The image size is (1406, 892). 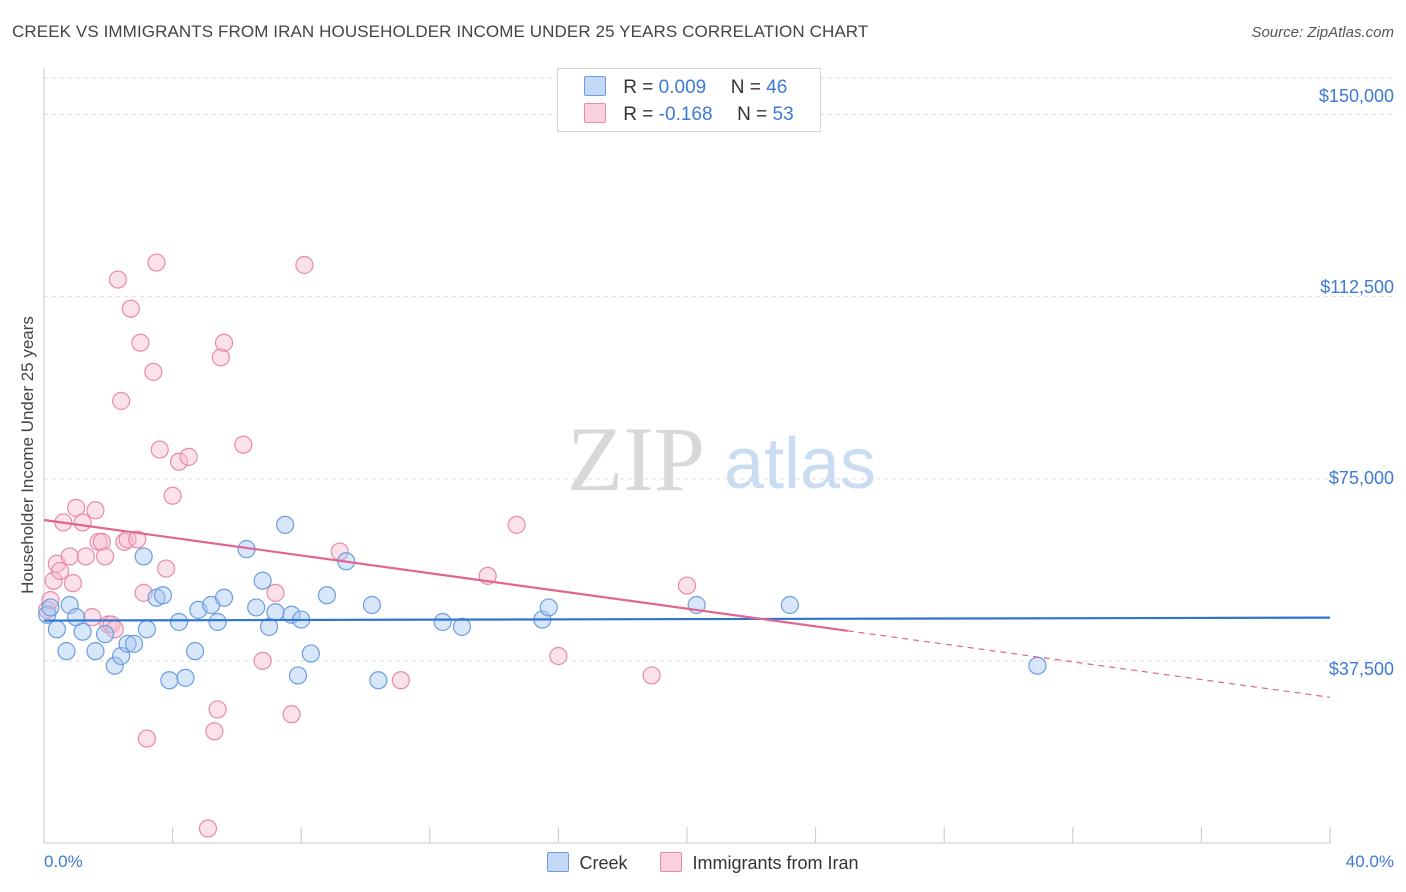 I want to click on legend-creek-label: Creek, so click(x=603, y=863).